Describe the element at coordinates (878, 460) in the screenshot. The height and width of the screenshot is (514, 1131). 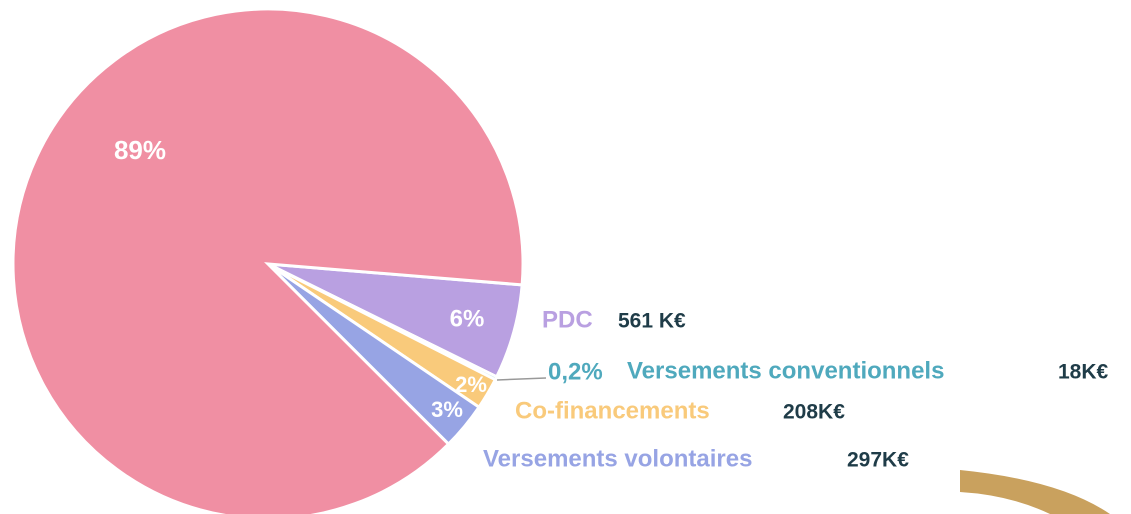
I see `amount-label: 297K€` at that location.